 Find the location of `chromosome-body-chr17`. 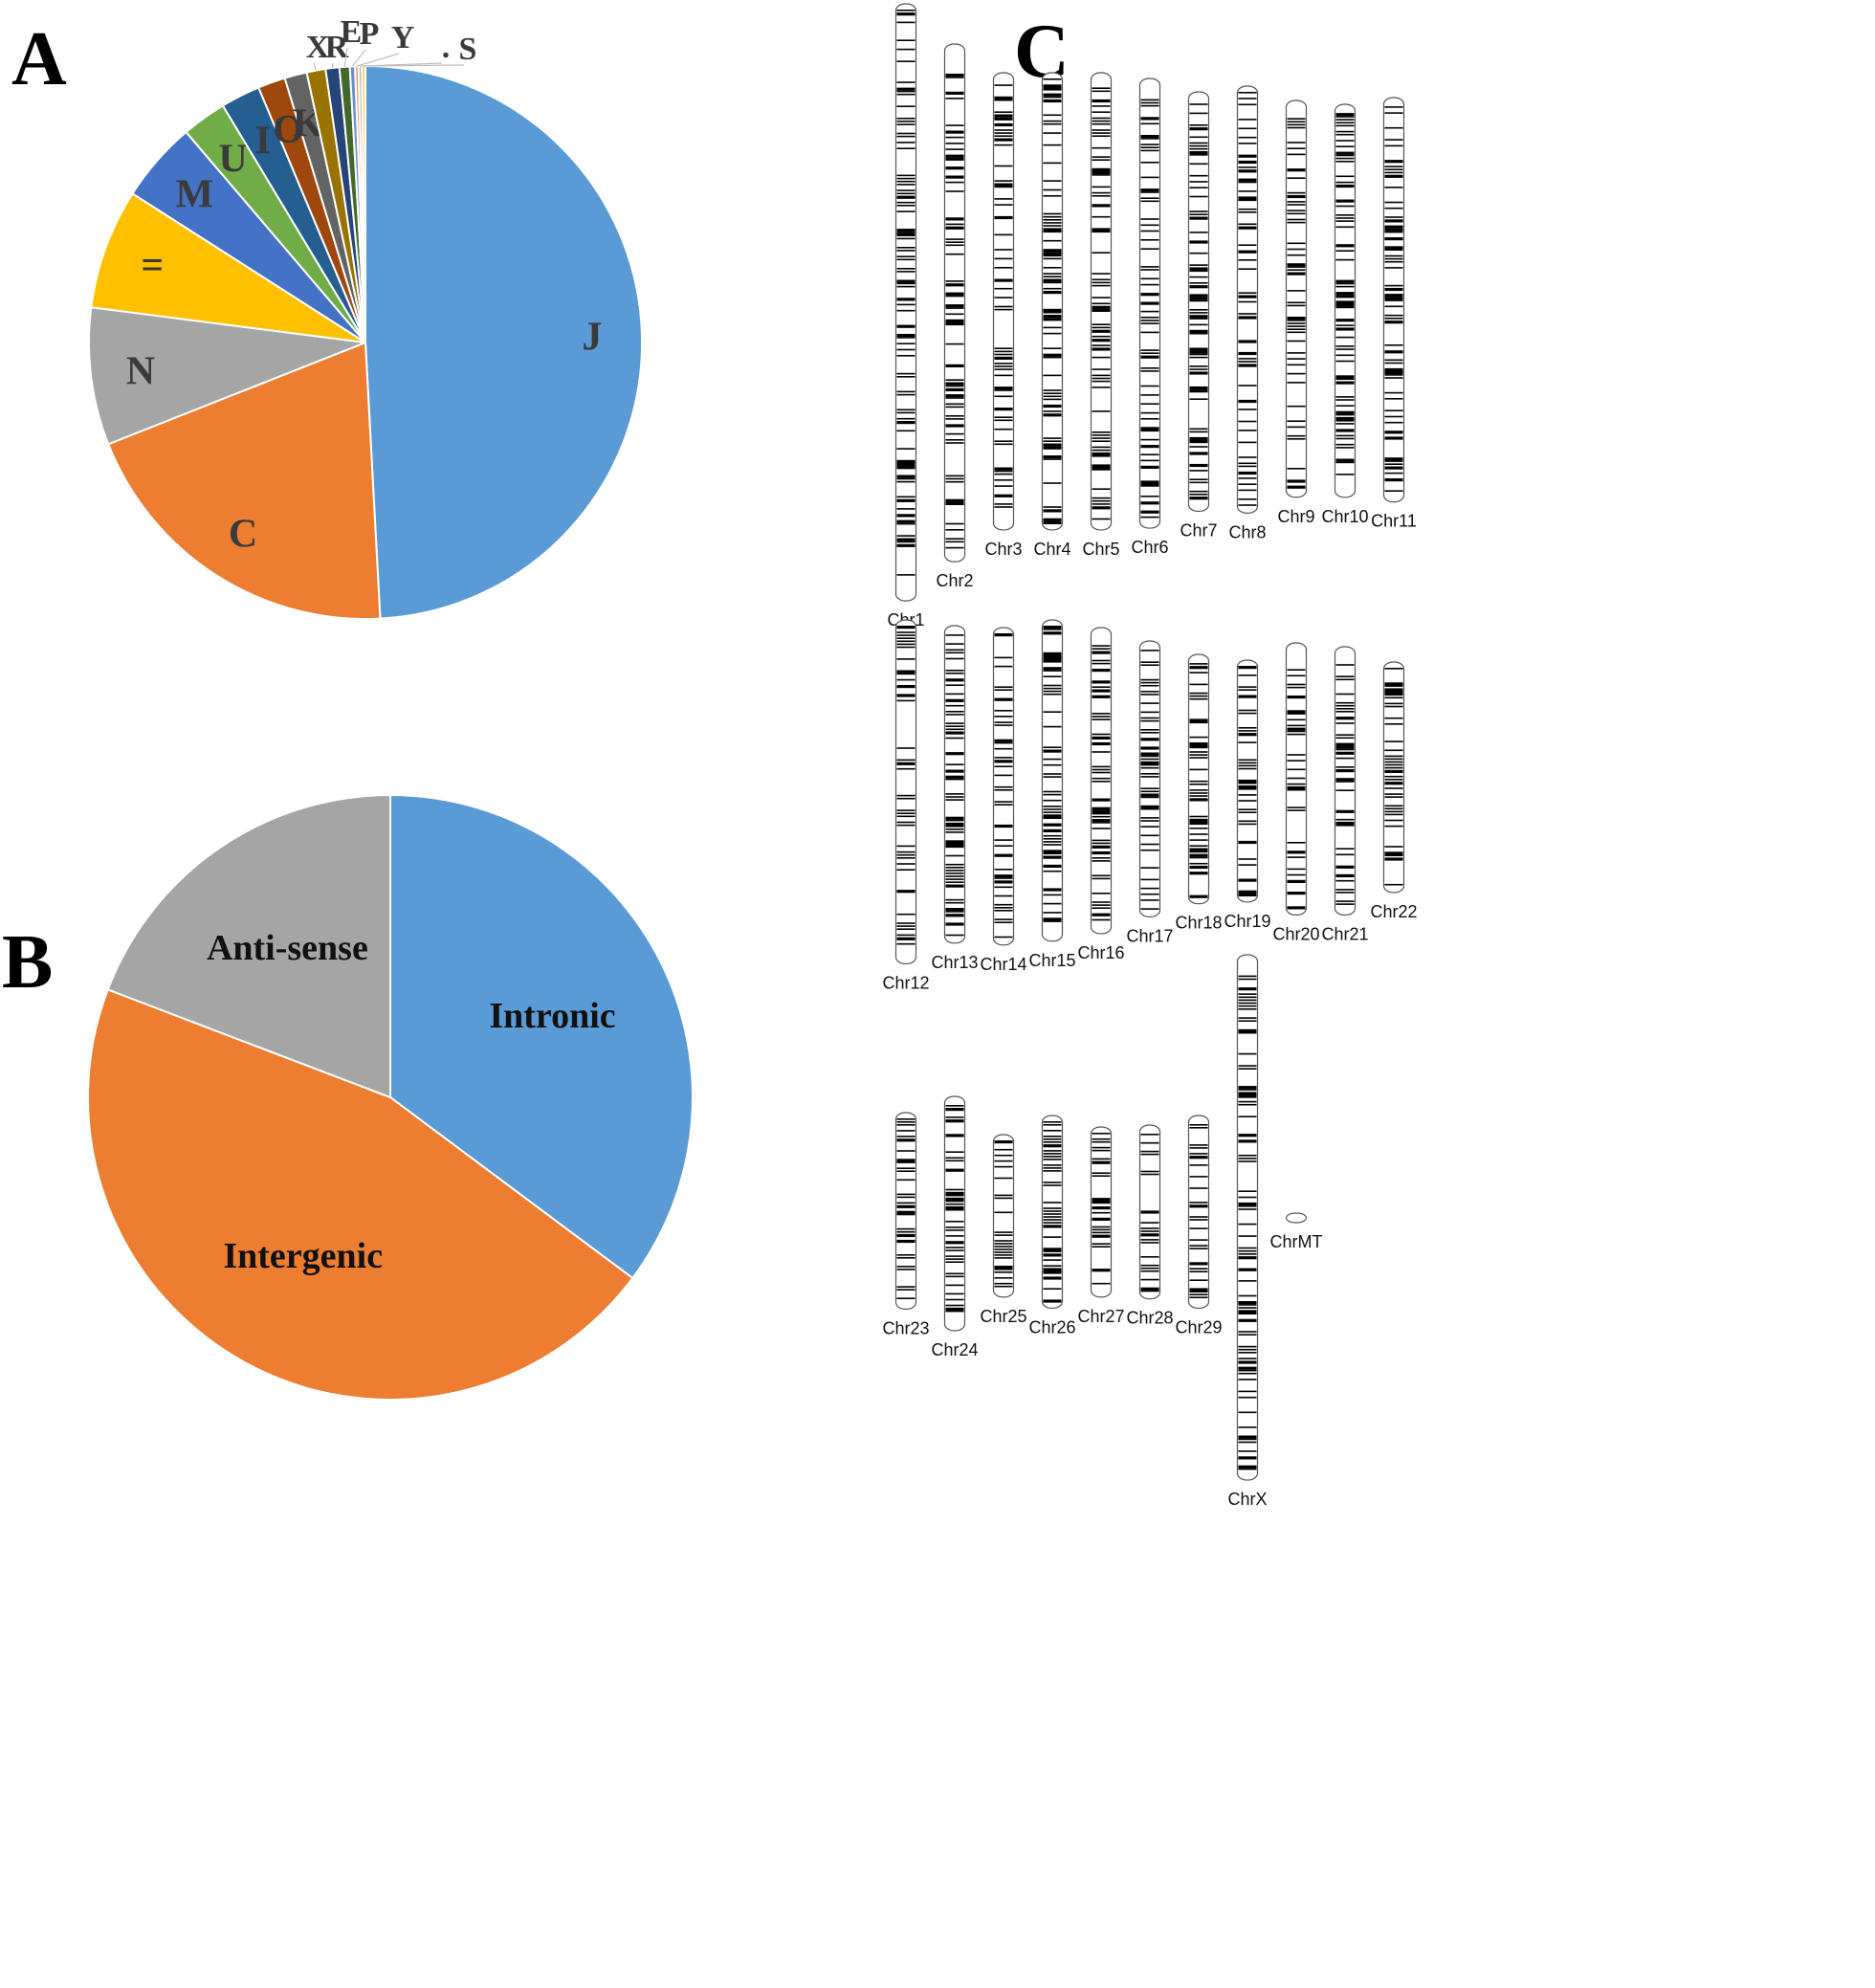

chromosome-body-chr17 is located at coordinates (1149, 778).